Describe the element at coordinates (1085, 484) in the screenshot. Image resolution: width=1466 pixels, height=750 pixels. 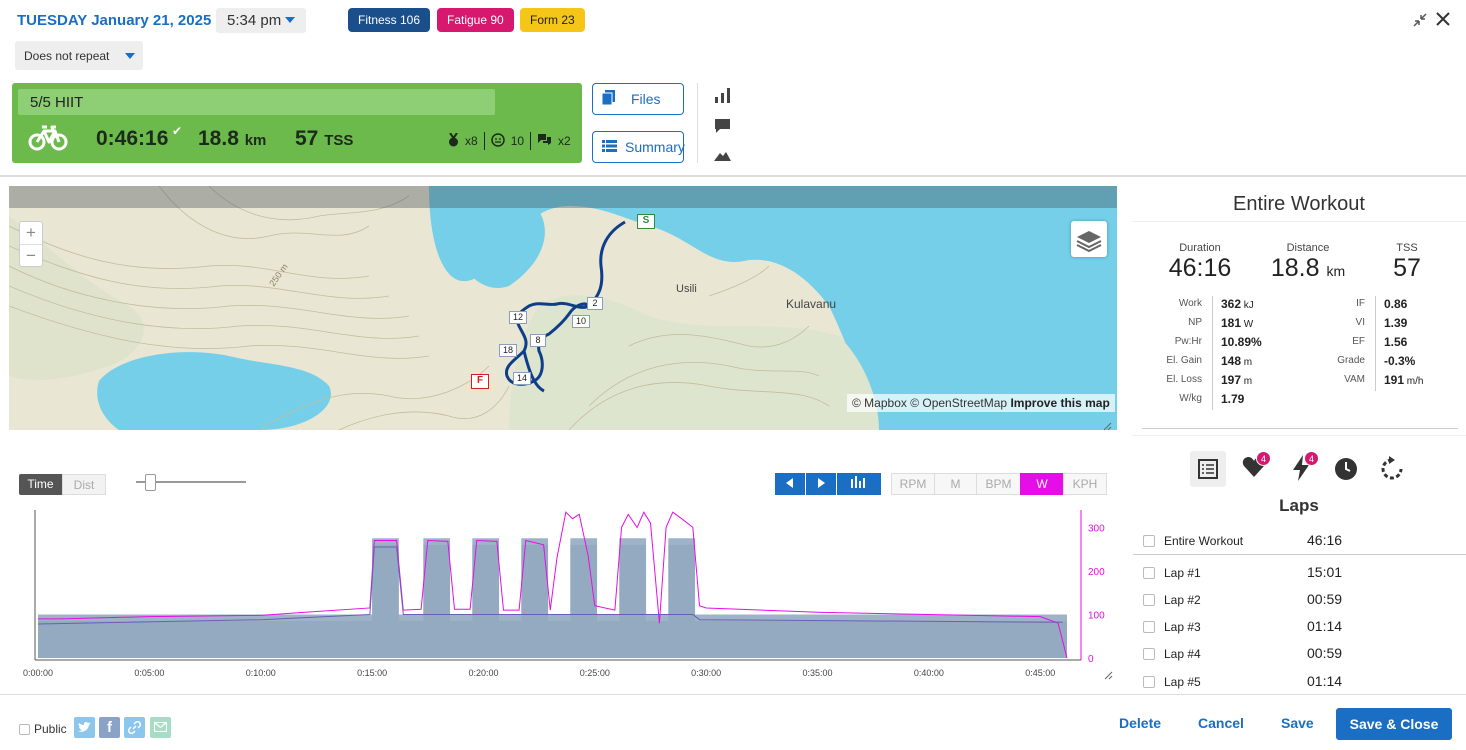
I see `unit-kph-button: KPH` at that location.